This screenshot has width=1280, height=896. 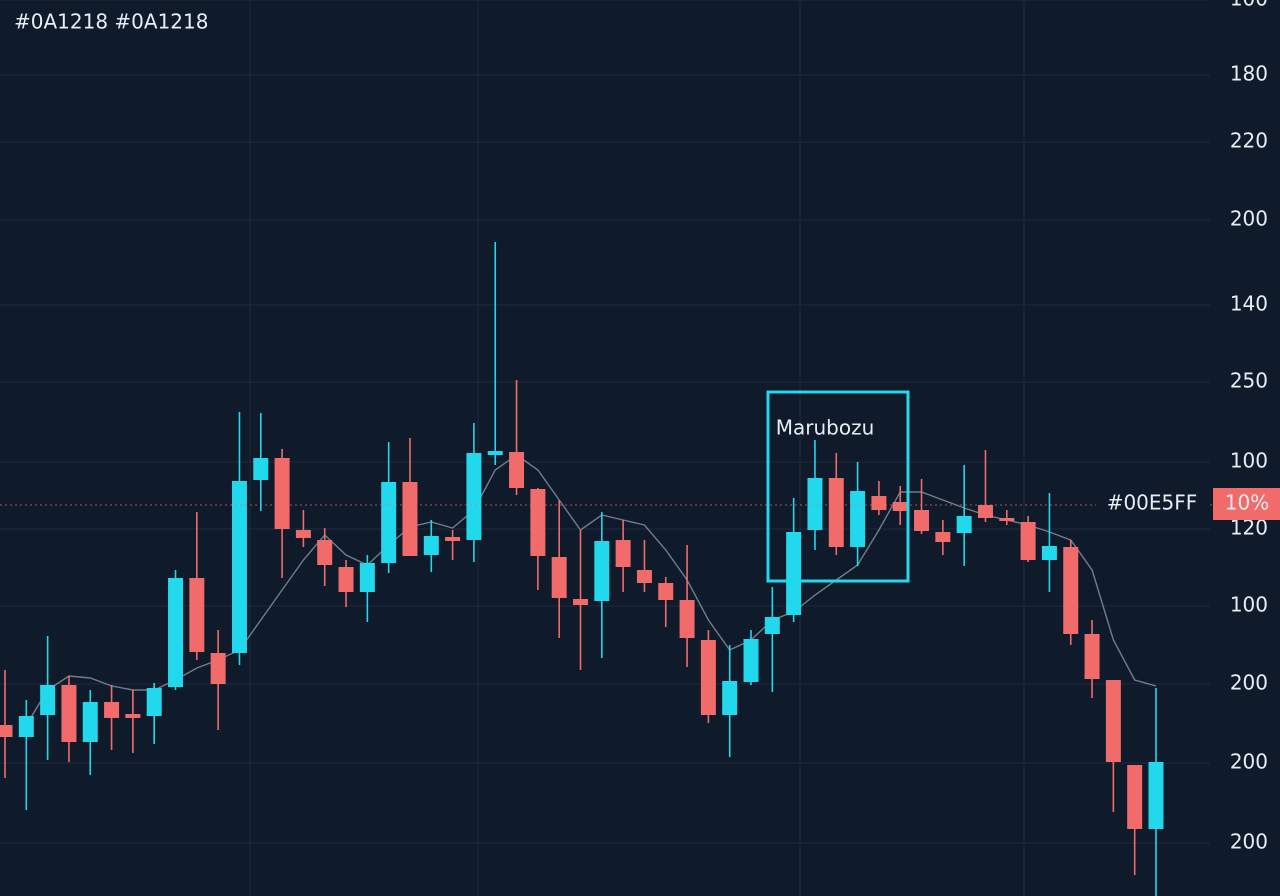 I want to click on price-tag-bg, so click(x=1246, y=504).